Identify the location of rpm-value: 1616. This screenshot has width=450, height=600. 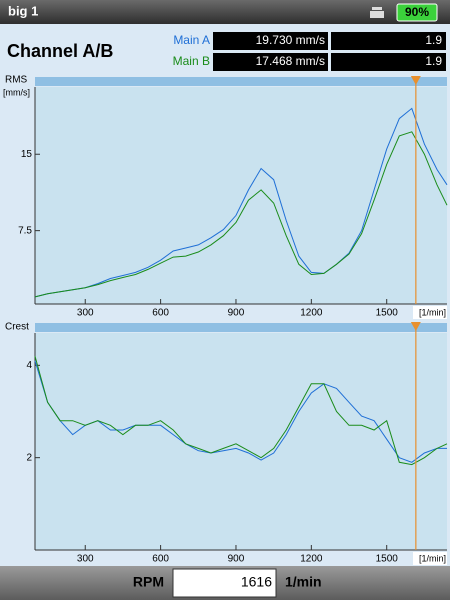
(256, 582).